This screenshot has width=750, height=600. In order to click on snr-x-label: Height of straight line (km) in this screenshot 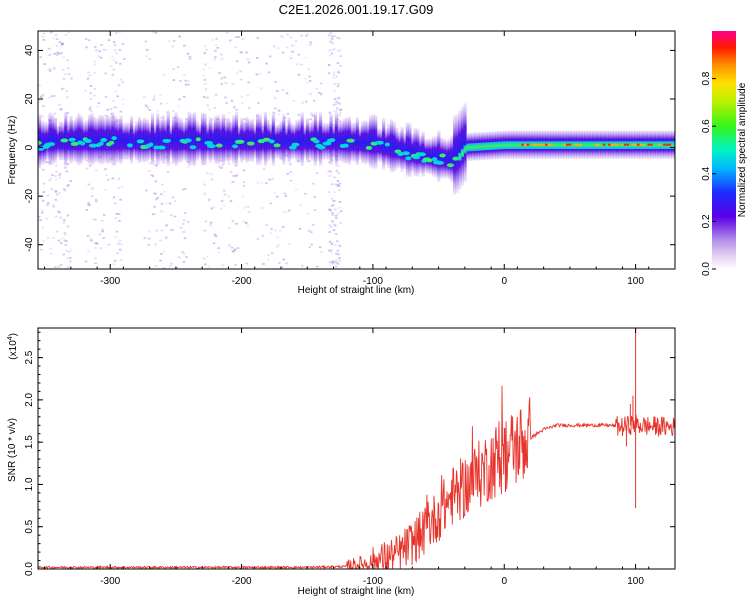, I will do `click(356, 591)`.